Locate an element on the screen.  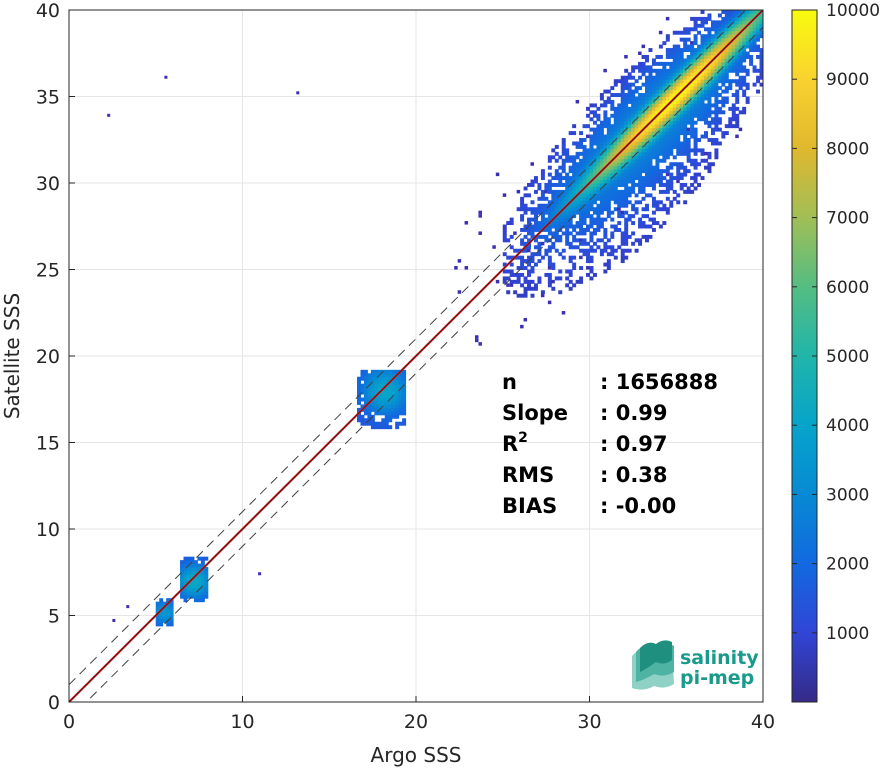
colorbar-tick-label: 6000 is located at coordinates (847, 288).